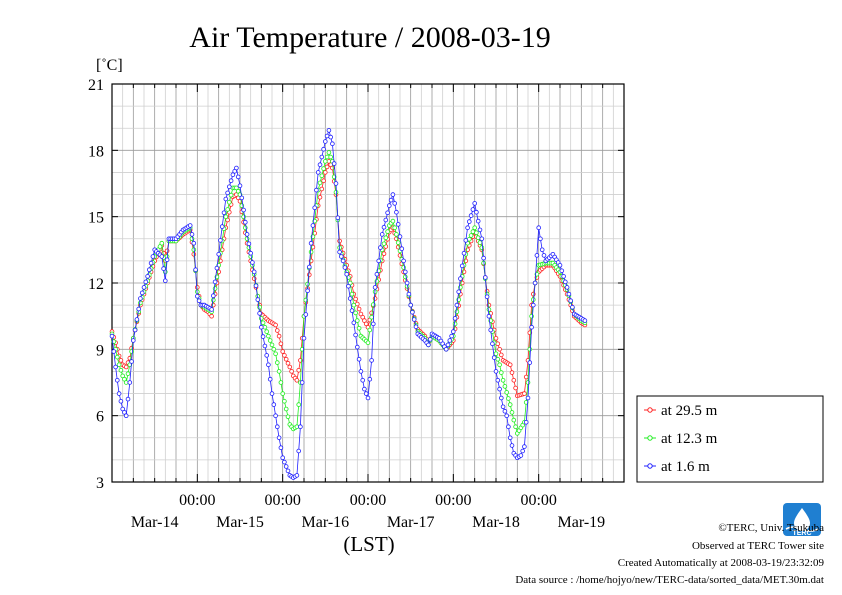  What do you see at coordinates (100, 350) in the screenshot?
I see `y-tick-label: 9` at bounding box center [100, 350].